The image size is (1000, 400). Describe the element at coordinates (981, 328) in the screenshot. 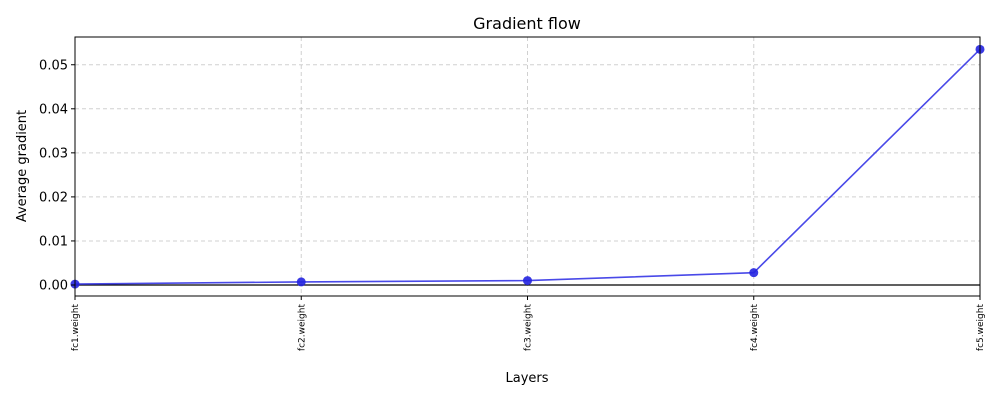

I see `x-tick-label: fc5.weight` at that location.